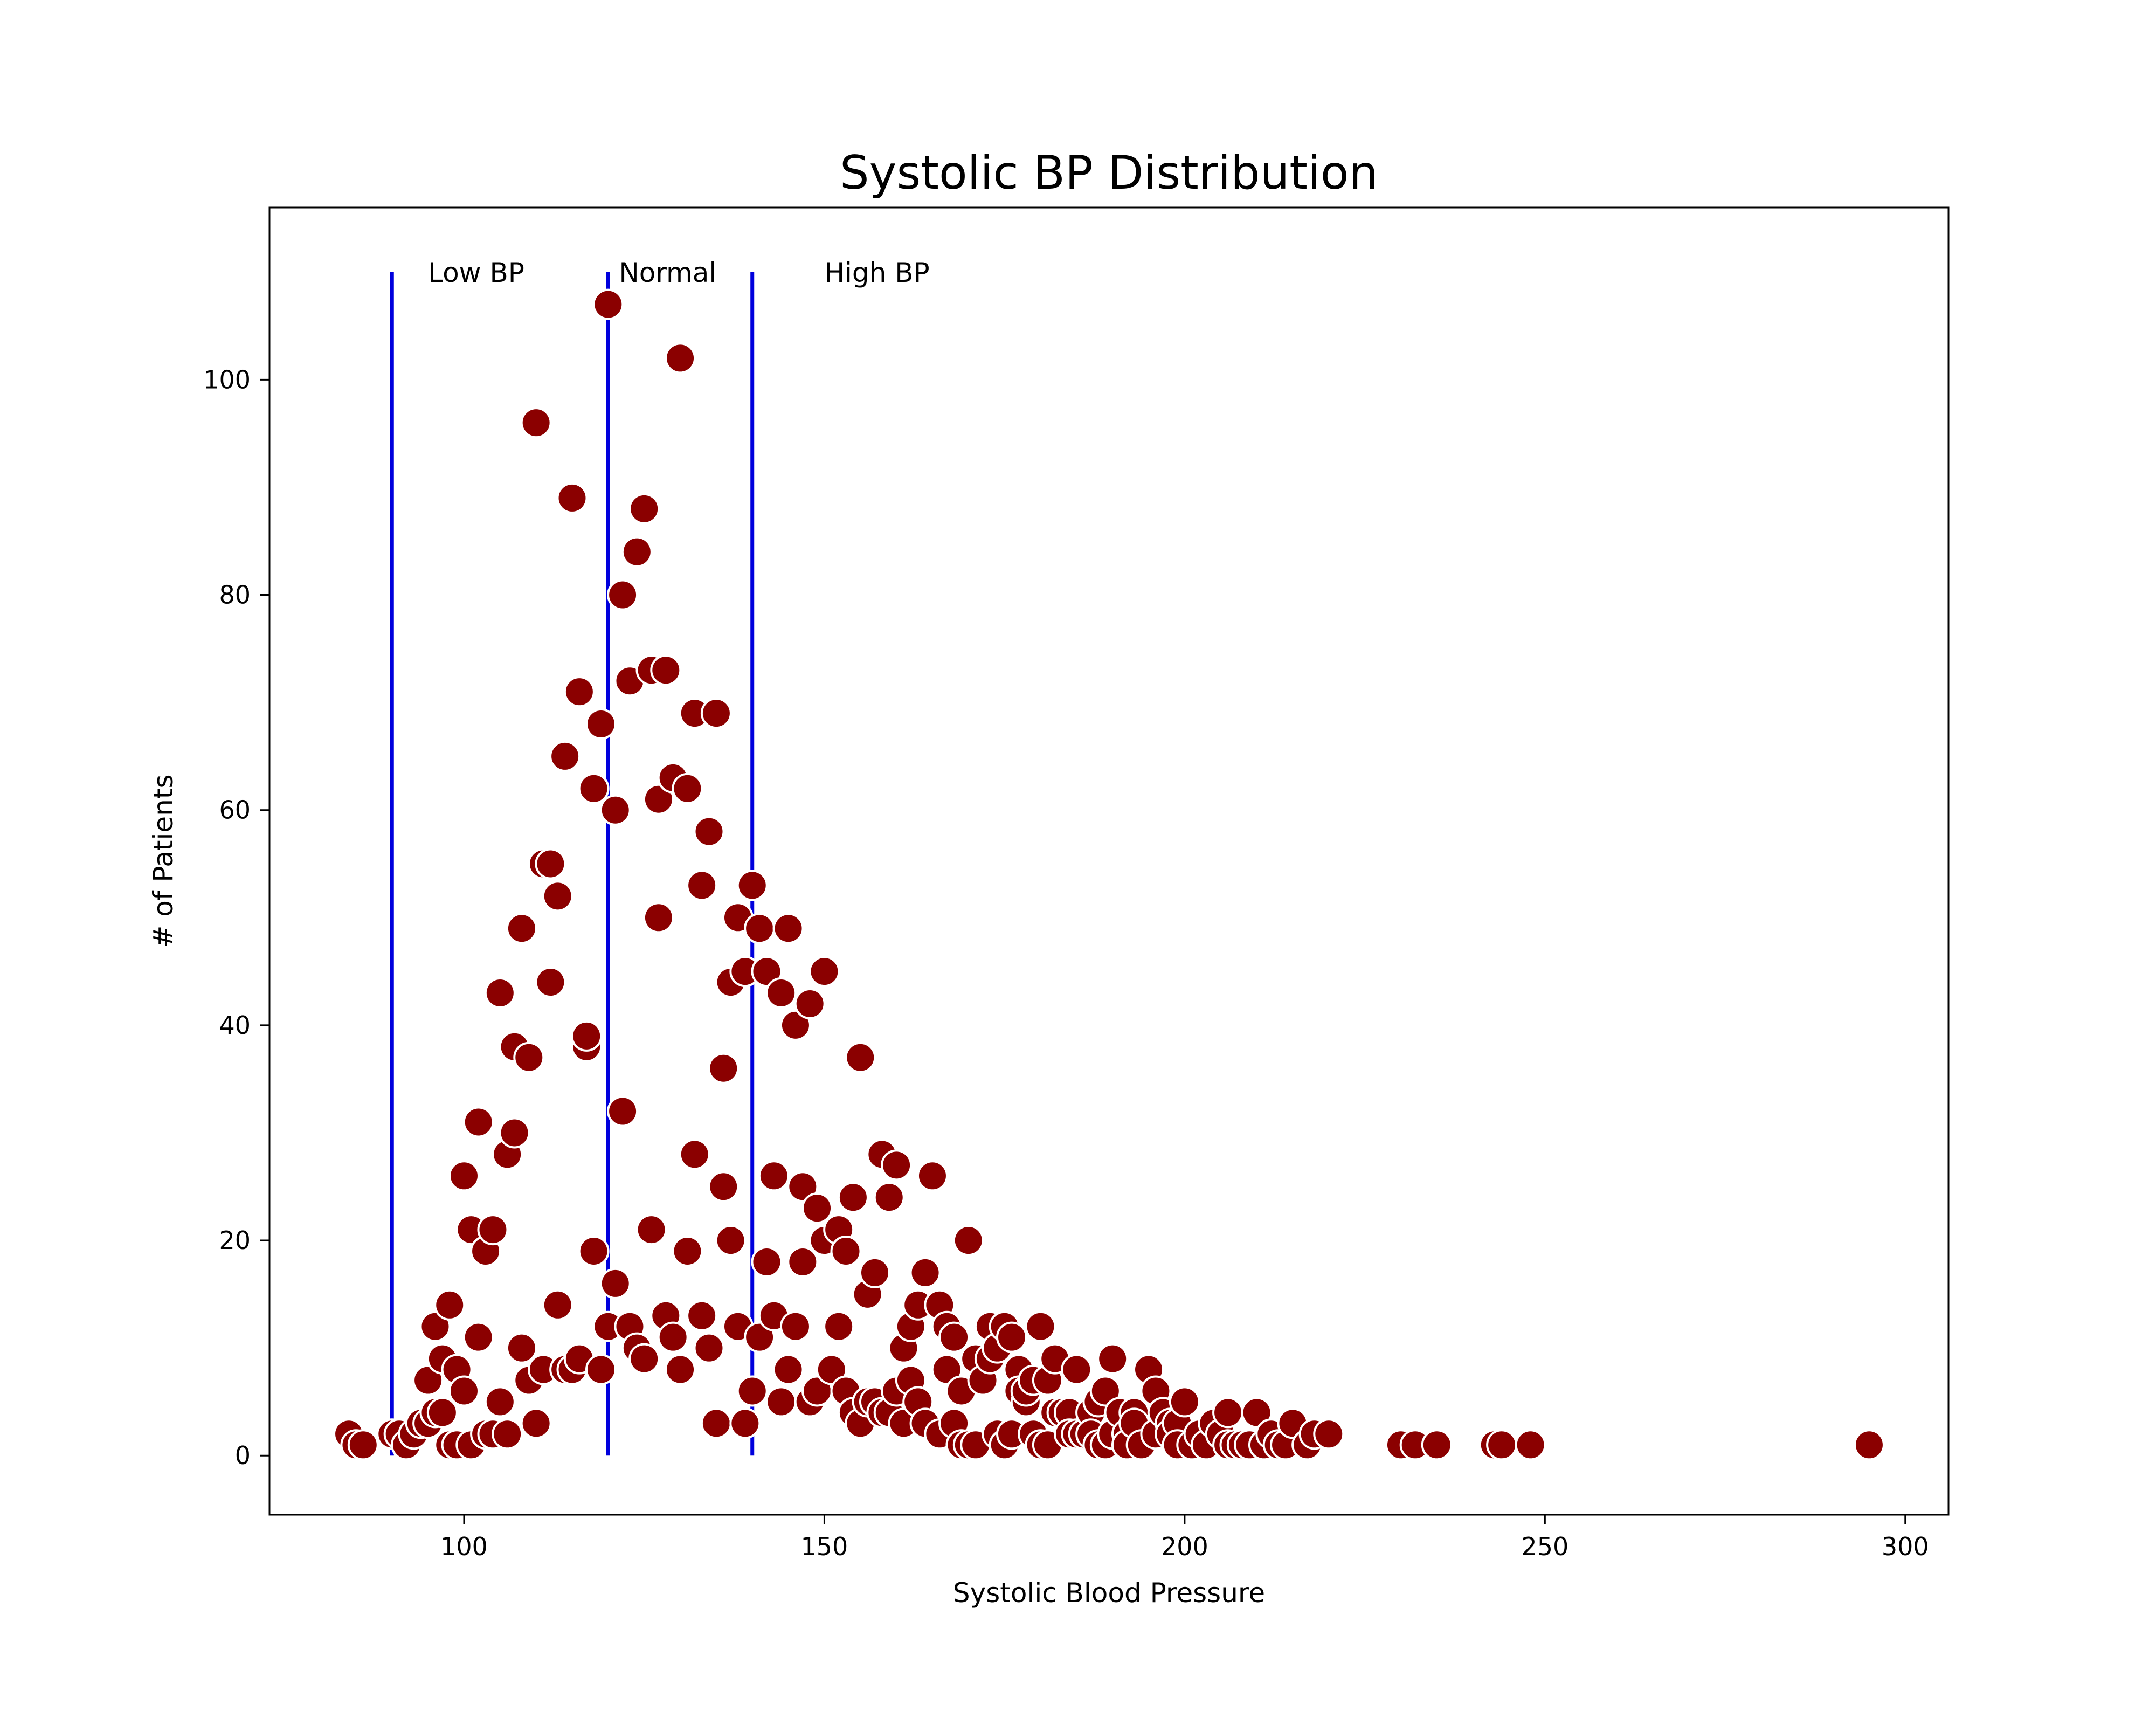 The height and width of the screenshot is (1725, 2156). I want to click on y-tick-label: 40, so click(235, 1025).